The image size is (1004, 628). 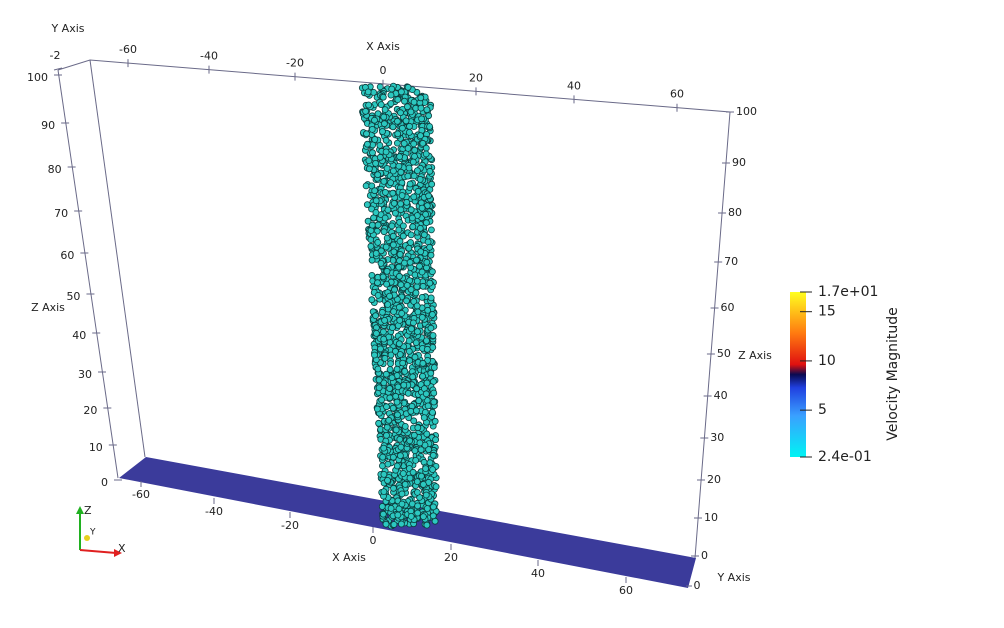 I want to click on colorbar-label: 5, so click(x=822, y=410).